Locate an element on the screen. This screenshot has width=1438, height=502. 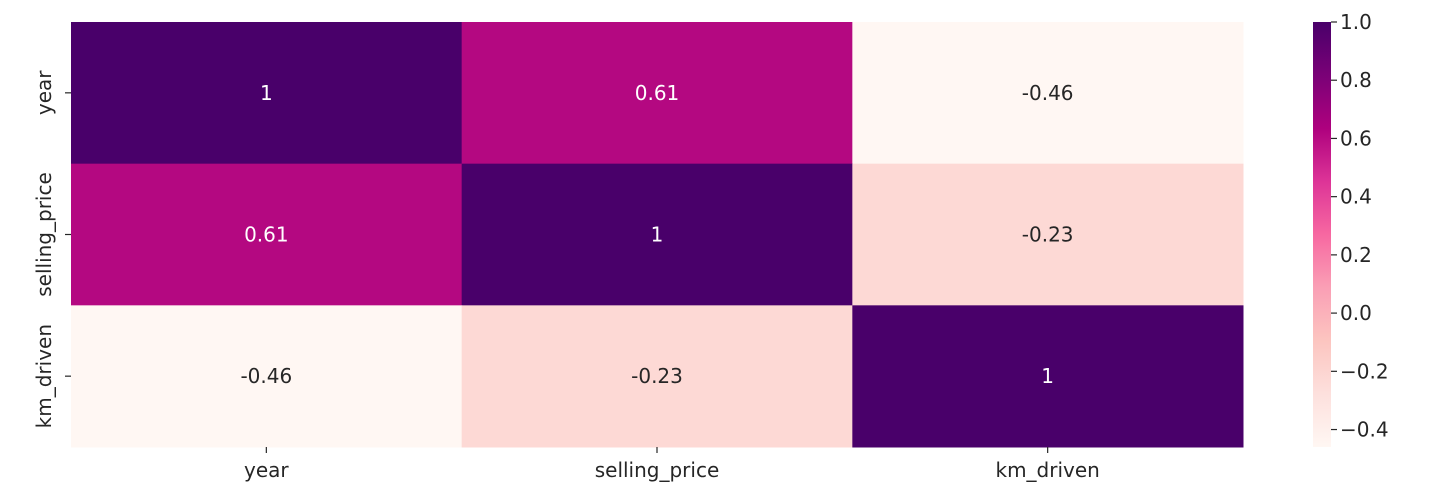
colorbar-gradient is located at coordinates (1322, 234).